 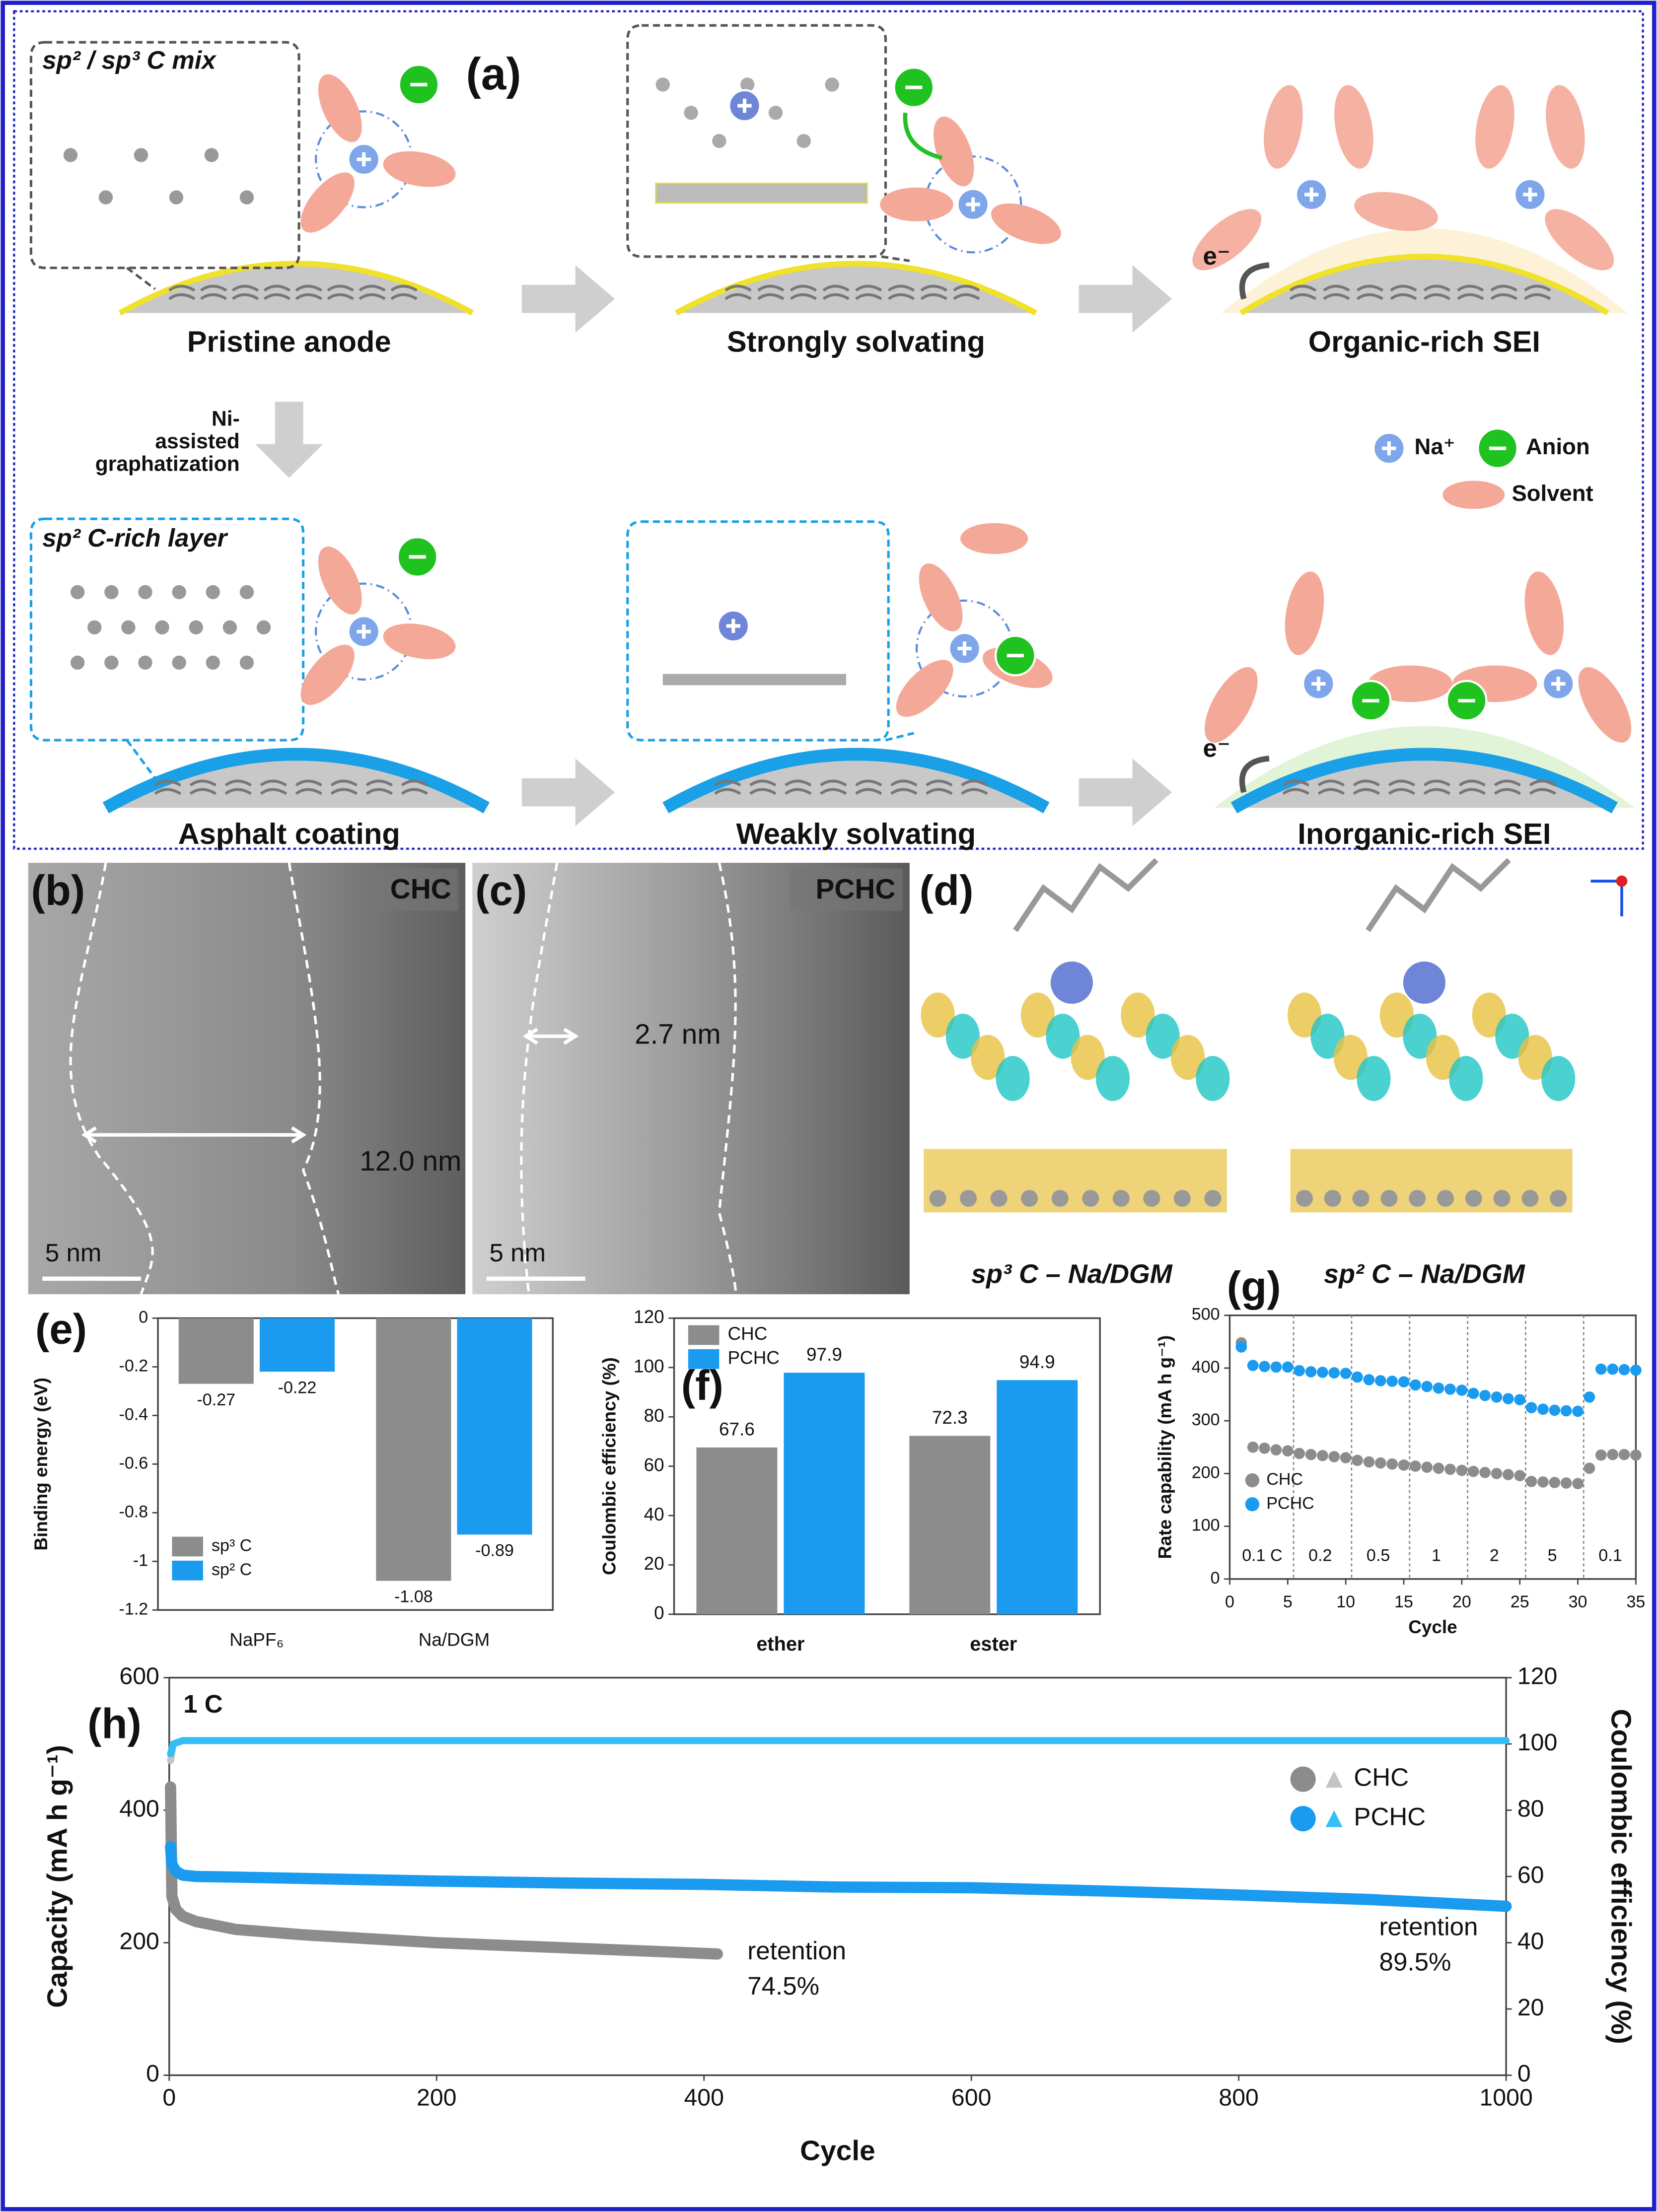 What do you see at coordinates (194, 1135) in the screenshot?
I see `thickness-arrow` at bounding box center [194, 1135].